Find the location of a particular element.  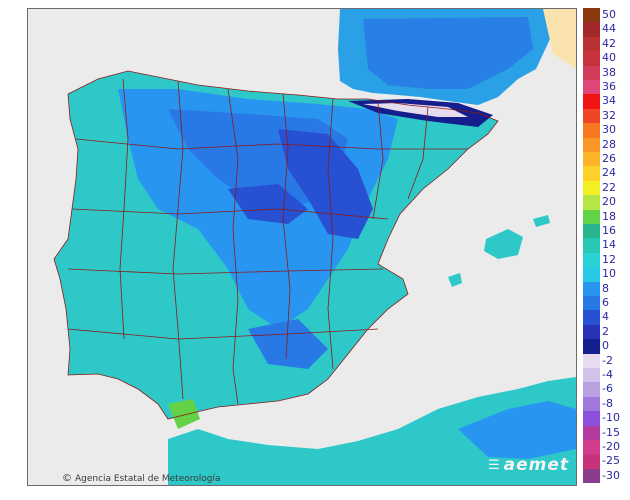

legend-entry: -8 is located at coordinates (606, 404).